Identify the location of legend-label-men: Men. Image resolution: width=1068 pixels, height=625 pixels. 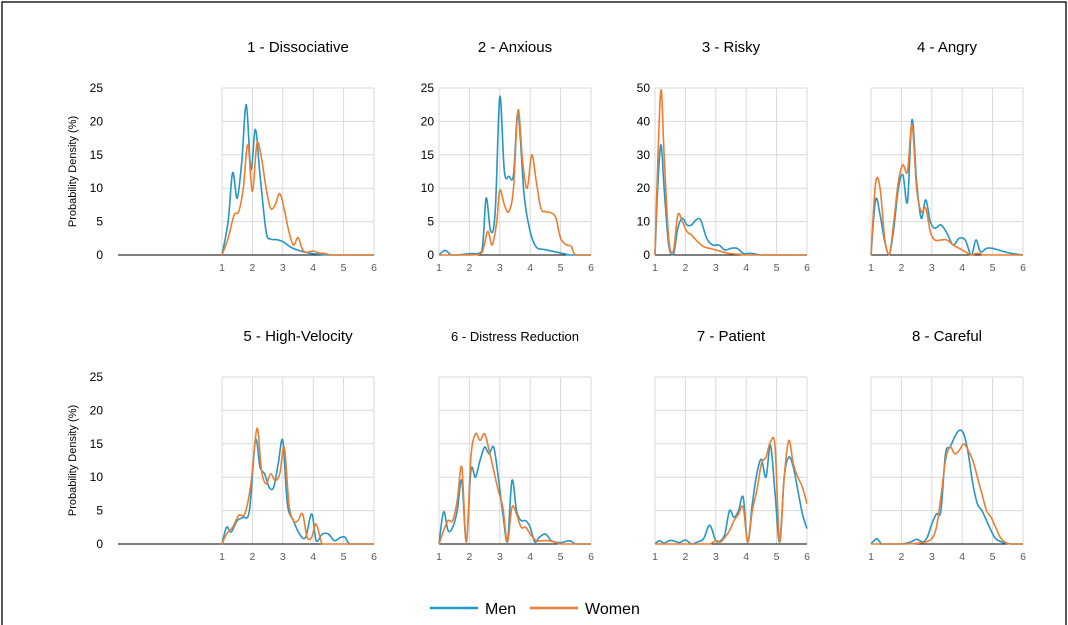
(500, 609).